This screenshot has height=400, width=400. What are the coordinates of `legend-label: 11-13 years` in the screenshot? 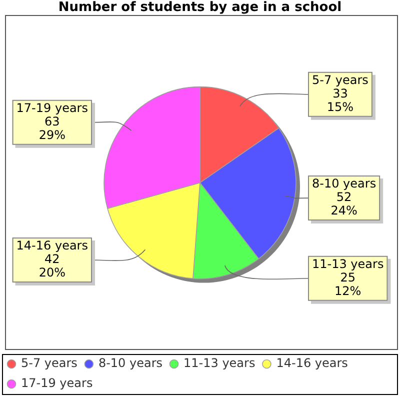 It's located at (220, 363).